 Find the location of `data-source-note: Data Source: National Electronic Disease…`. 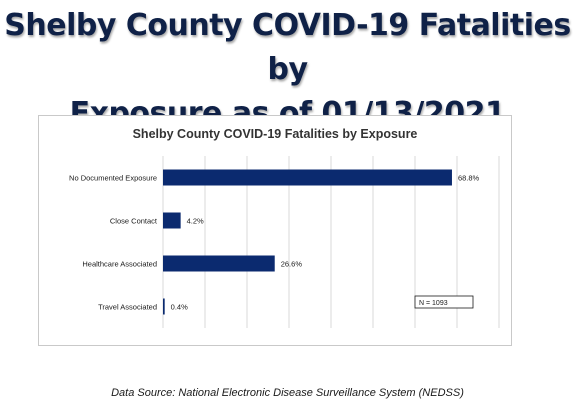

data-source-note: Data Source: National Electronic Disease… is located at coordinates (287, 393).